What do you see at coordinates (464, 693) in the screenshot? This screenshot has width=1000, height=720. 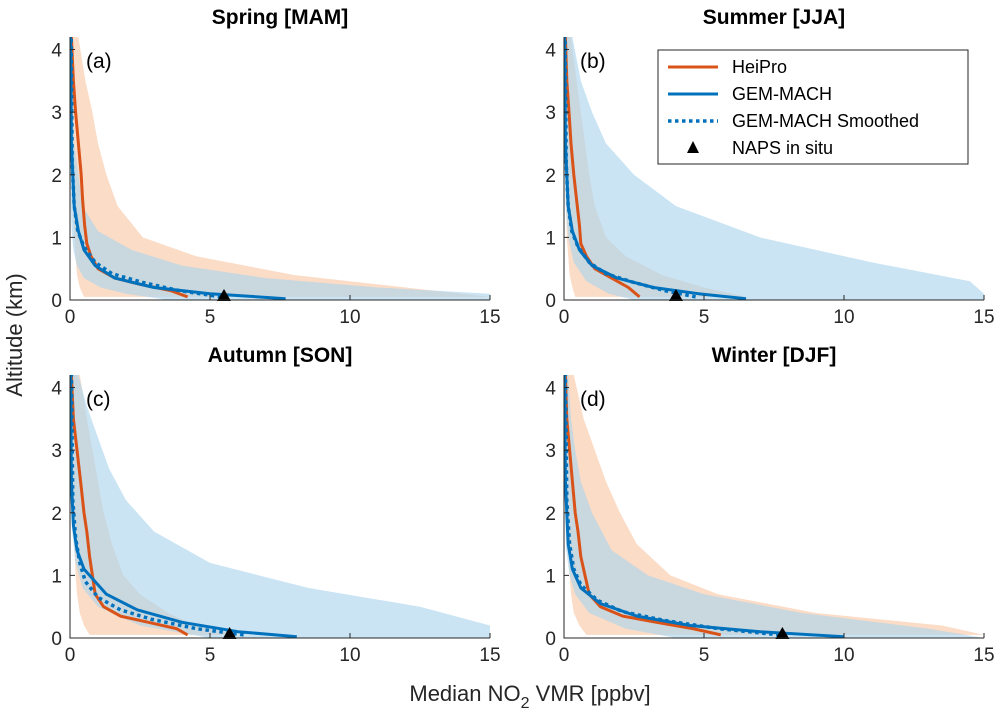 I see `x-axis-label-prefix: Median NO` at bounding box center [464, 693].